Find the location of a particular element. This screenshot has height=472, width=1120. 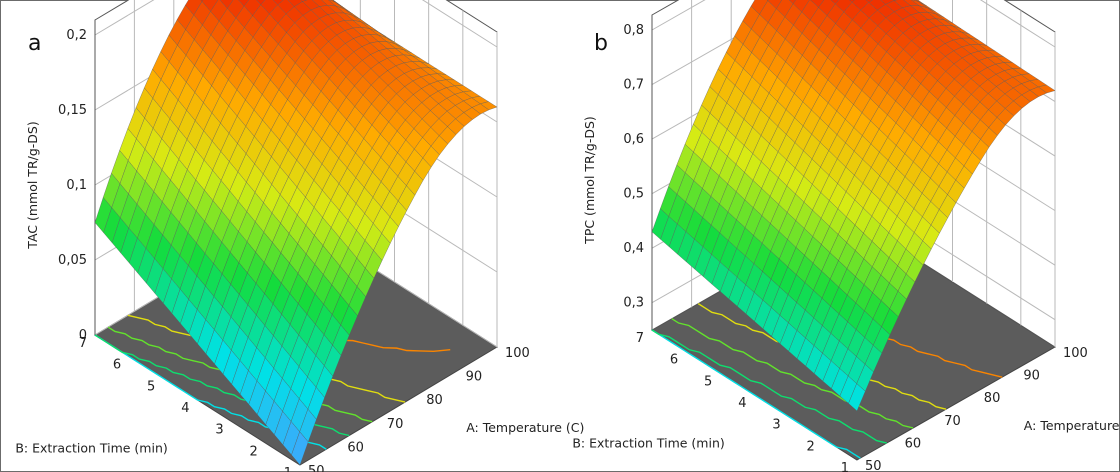

z-tick-label: 0,8 is located at coordinates (633, 30).